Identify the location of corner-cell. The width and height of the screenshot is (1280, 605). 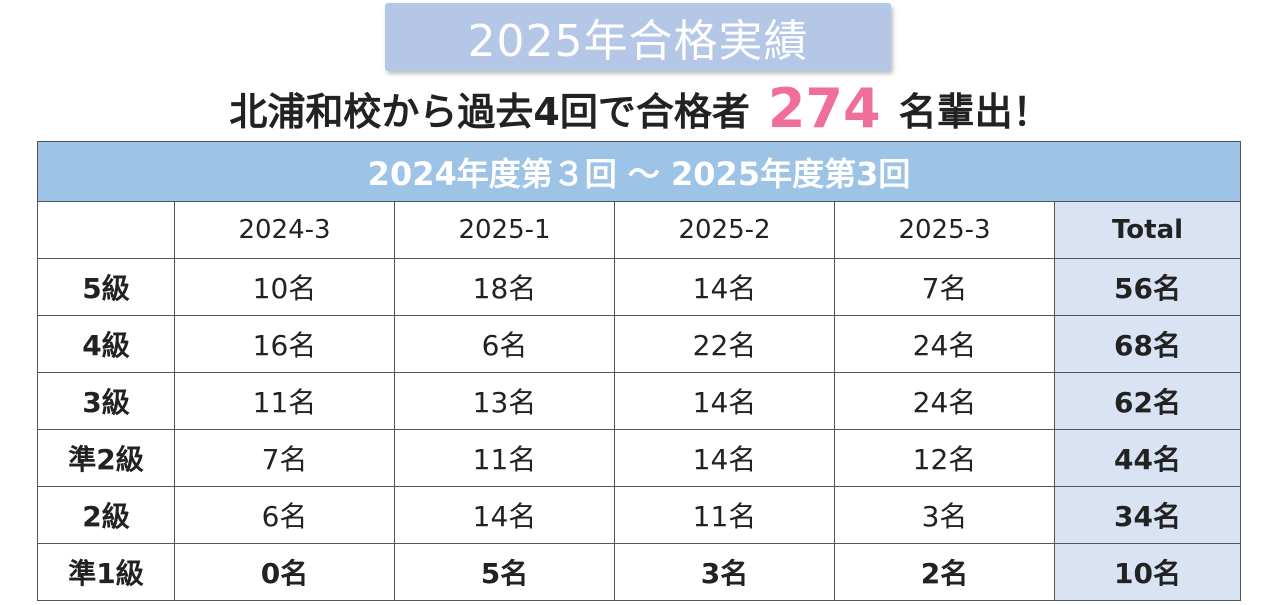
(106, 230).